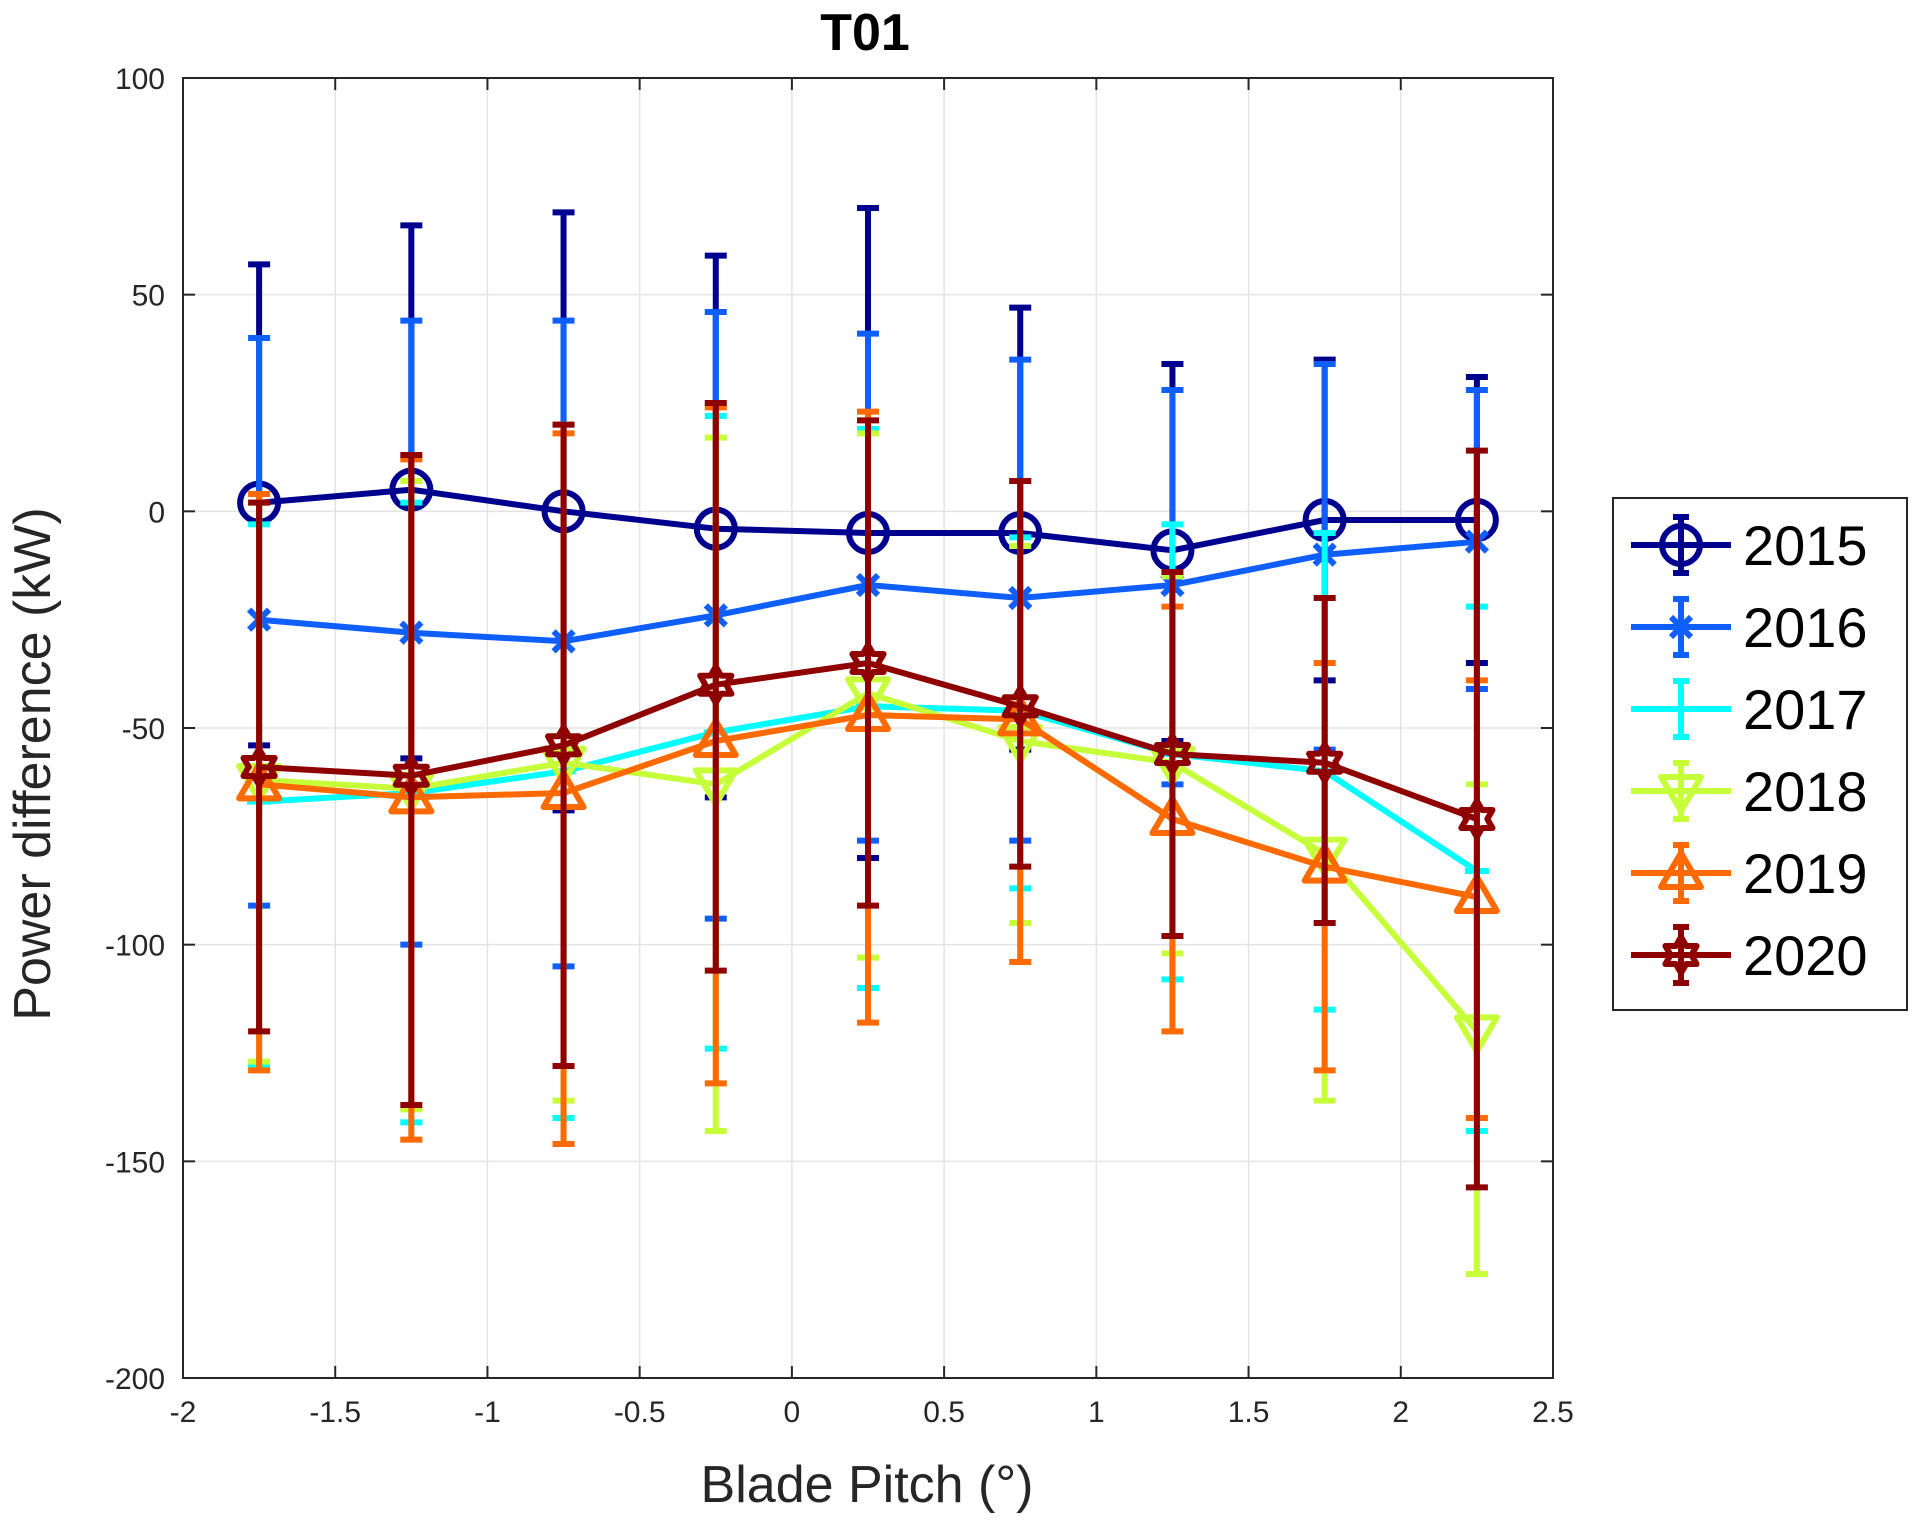  I want to click on legend-item-2017: 2017, so click(1749, 709).